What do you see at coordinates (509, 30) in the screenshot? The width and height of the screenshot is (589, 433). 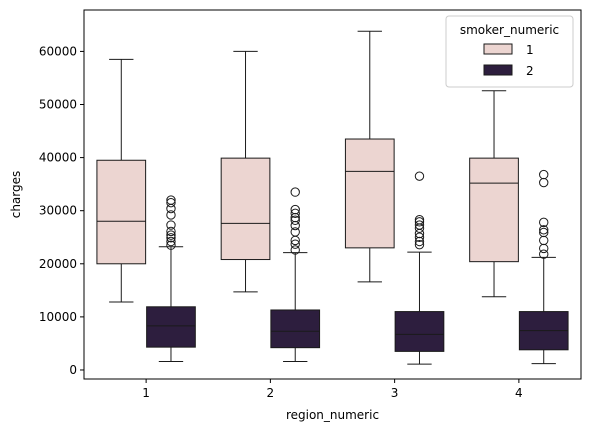 I see `legend-title: smoker_numeric` at bounding box center [509, 30].